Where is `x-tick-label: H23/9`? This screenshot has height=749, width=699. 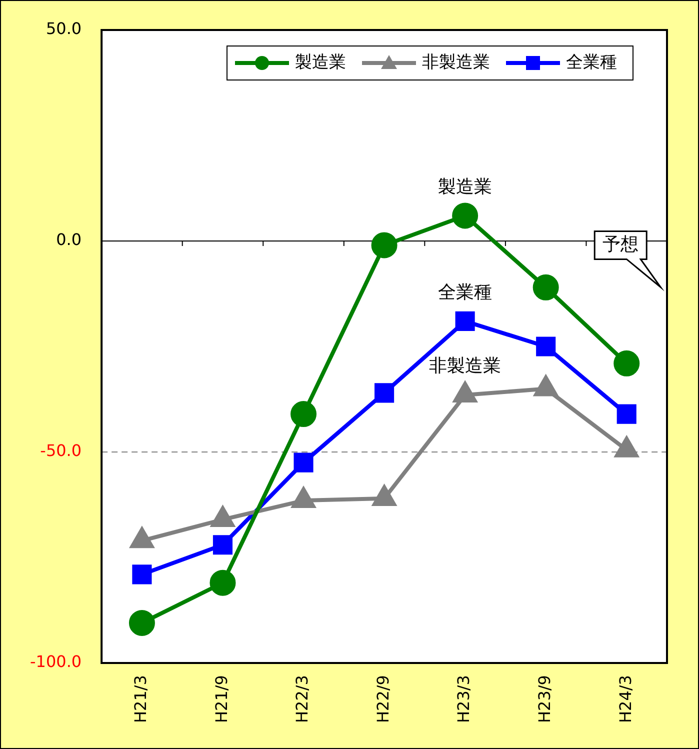 x-tick-label: H23/9 is located at coordinates (544, 699).